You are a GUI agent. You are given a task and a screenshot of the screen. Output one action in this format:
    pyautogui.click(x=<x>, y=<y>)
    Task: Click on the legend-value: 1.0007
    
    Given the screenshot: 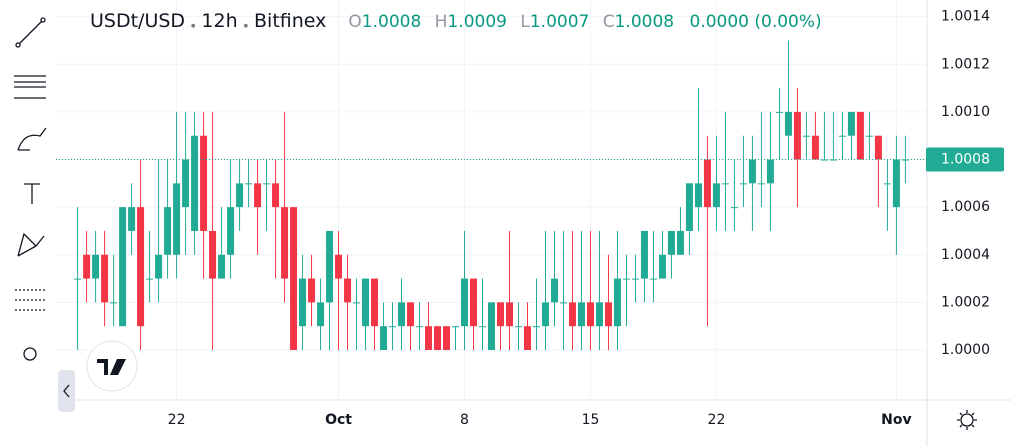 What is the action you would take?
    pyautogui.click(x=559, y=22)
    